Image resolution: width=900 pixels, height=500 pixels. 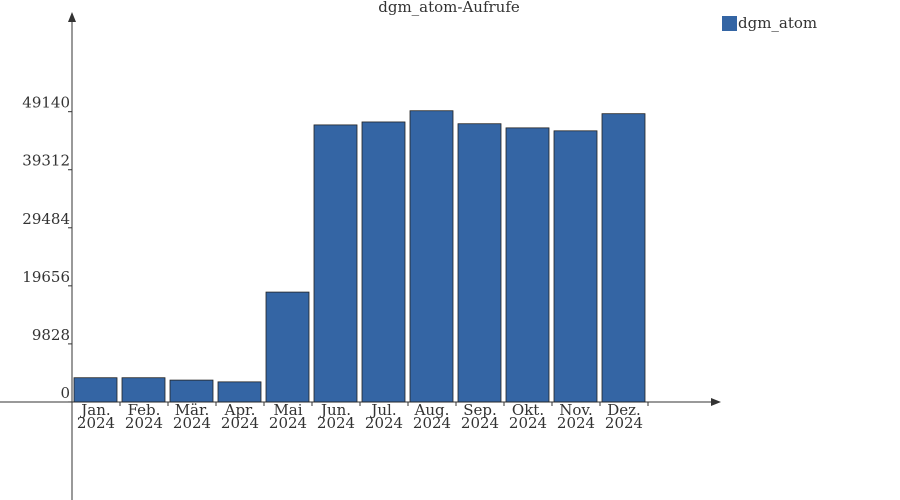 I want to click on y-tick-label: 0, so click(x=65, y=393).